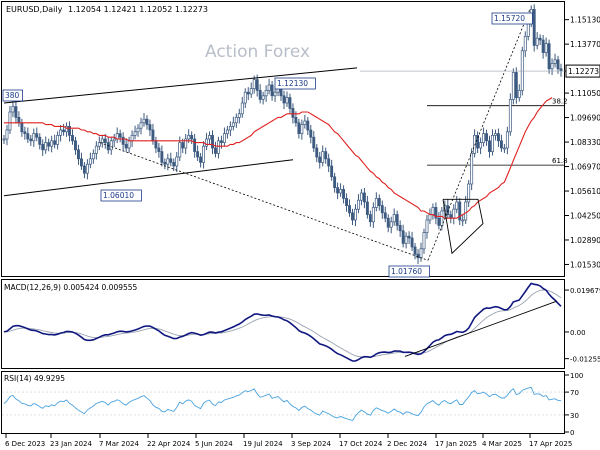 The width and height of the screenshot is (600, 450). I want to click on fib-618-label: 61.8, so click(560, 161).